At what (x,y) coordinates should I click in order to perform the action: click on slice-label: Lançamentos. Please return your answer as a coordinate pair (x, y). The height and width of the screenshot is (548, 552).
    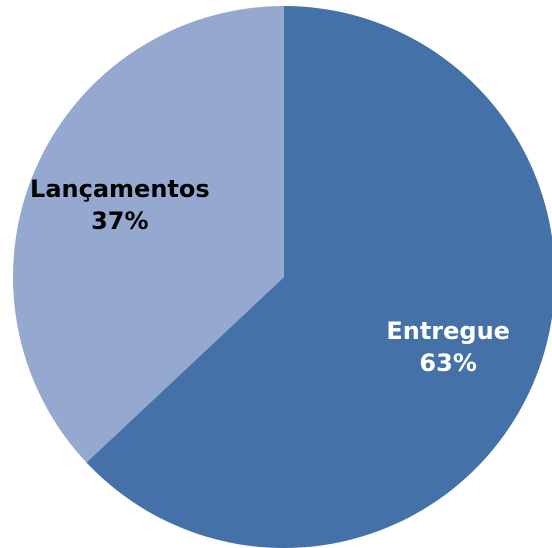
    Looking at the image, I should click on (120, 189).